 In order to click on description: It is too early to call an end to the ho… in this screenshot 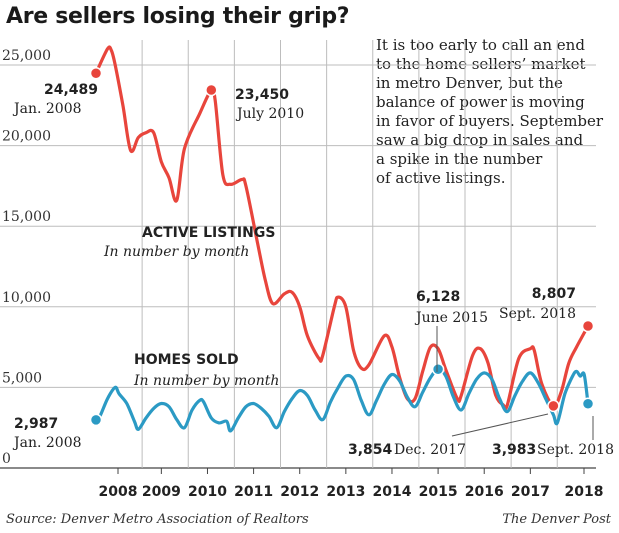, I will do `click(496, 112)`.